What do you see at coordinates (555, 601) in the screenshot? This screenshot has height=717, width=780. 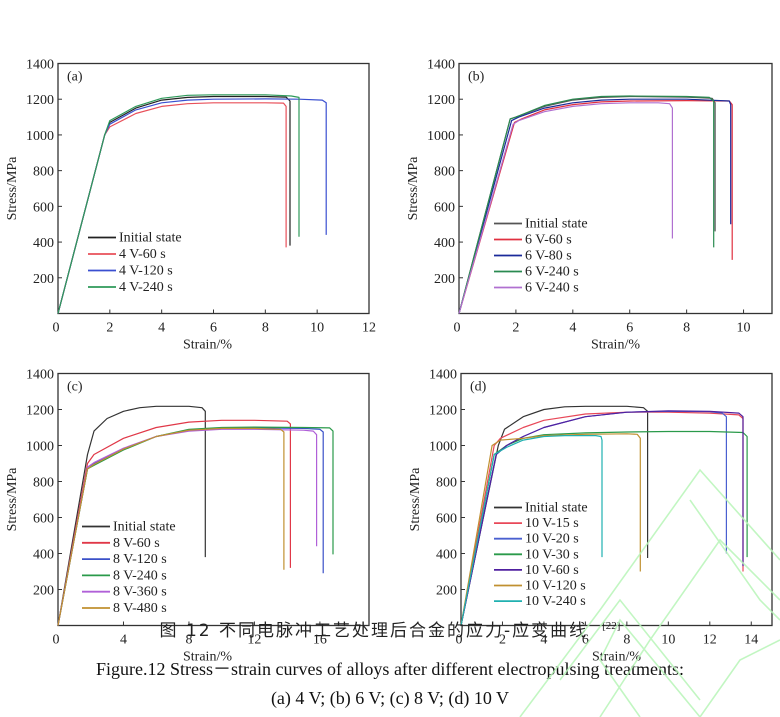 I see `legend-label: 10 V-240 s` at bounding box center [555, 601].